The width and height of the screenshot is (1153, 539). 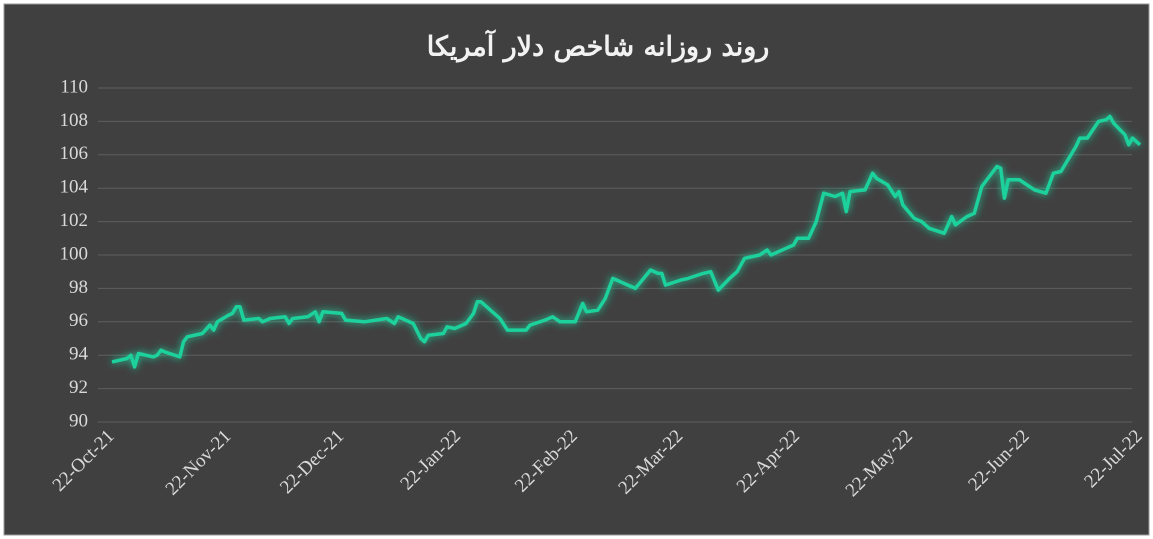 I want to click on y-tick-label: 104, so click(x=74, y=187).